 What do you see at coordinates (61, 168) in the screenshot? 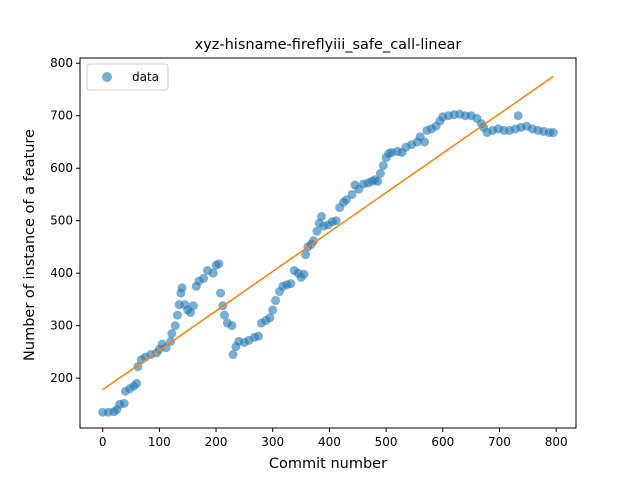
I see `y-tick-label-600: 600` at bounding box center [61, 168].